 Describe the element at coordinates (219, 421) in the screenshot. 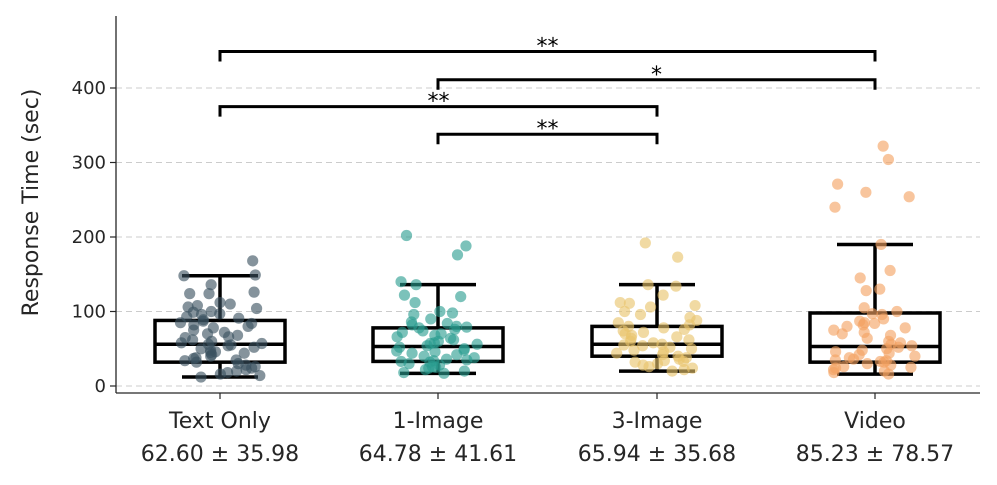

I see `category-label: Text Only` at that location.